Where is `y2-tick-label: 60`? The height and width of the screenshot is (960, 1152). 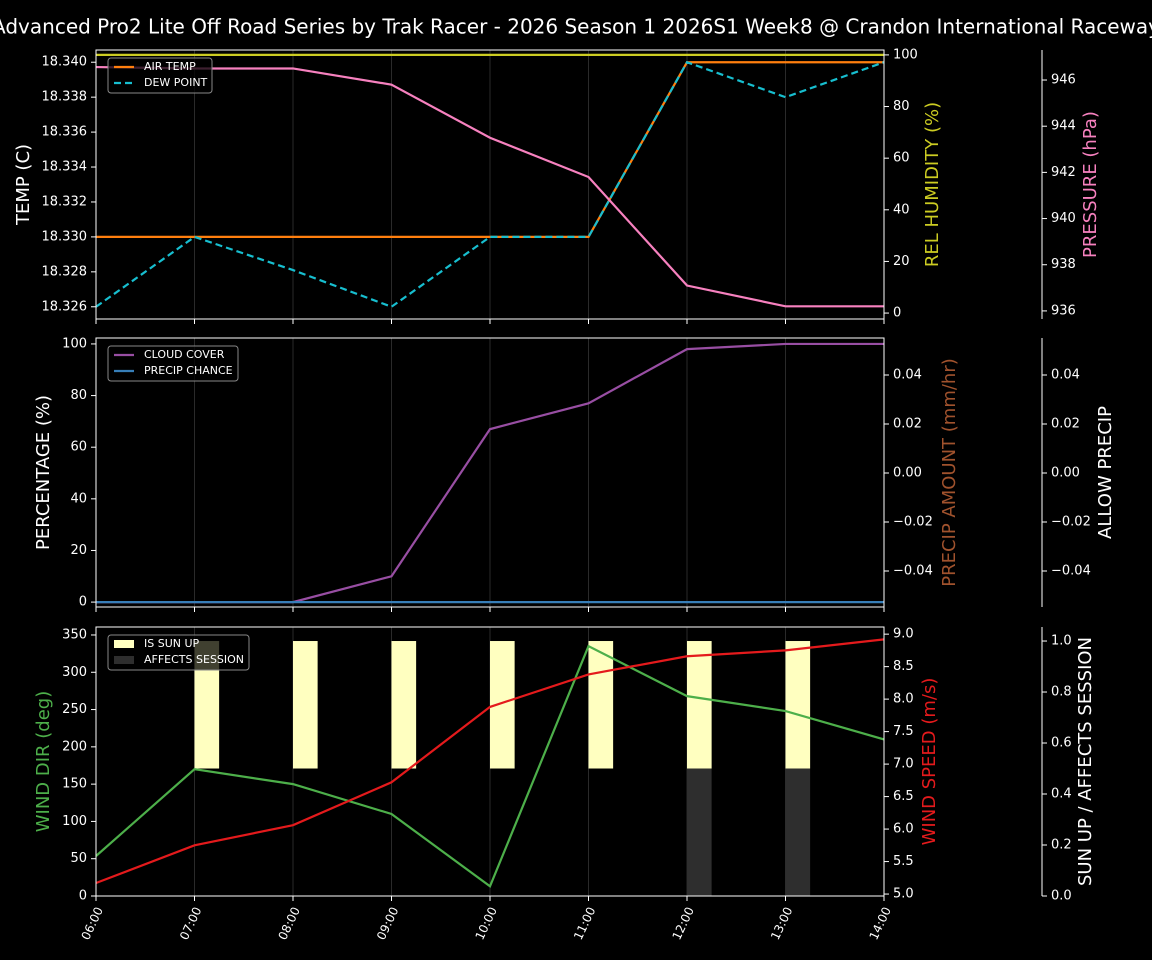 y2-tick-label: 60 is located at coordinates (901, 158).